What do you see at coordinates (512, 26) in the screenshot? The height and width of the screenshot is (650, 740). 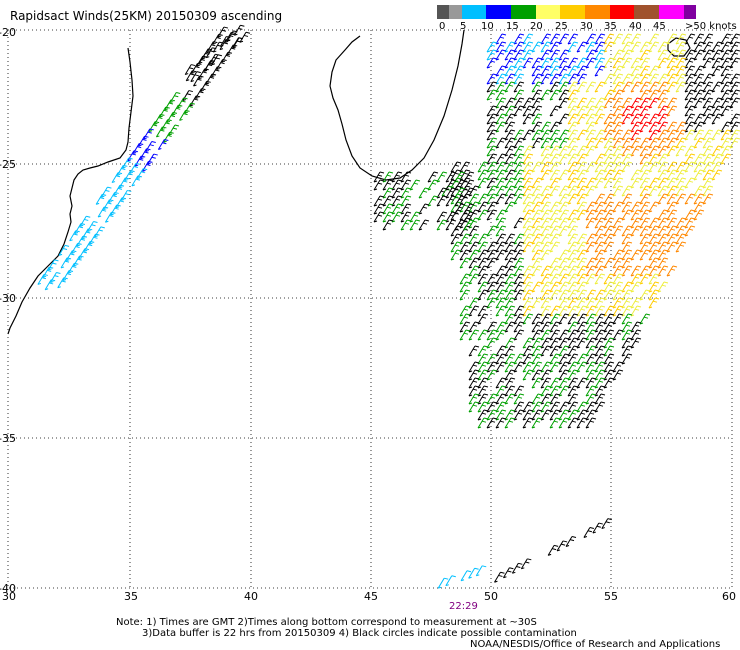 I see `legend-tick-3: 15` at bounding box center [512, 26].